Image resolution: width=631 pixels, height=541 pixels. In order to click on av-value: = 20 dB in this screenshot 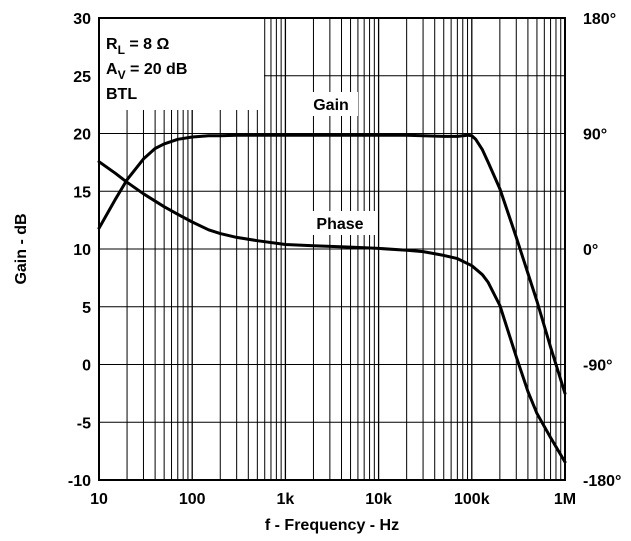, I will do `click(157, 69)`.